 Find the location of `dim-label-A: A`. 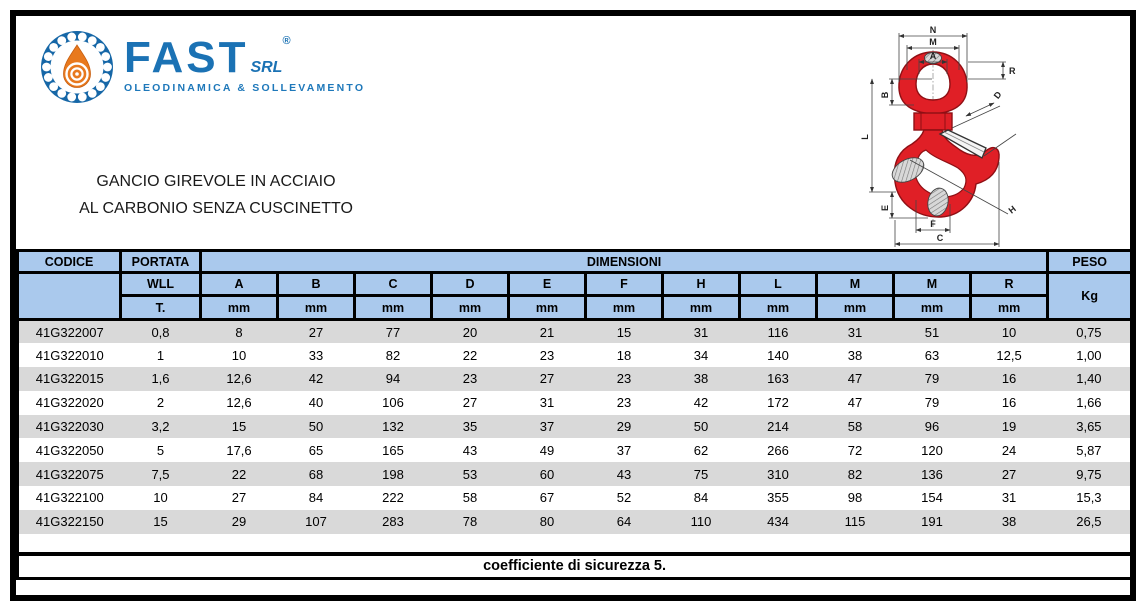

dim-label-A: A is located at coordinates (933, 56).